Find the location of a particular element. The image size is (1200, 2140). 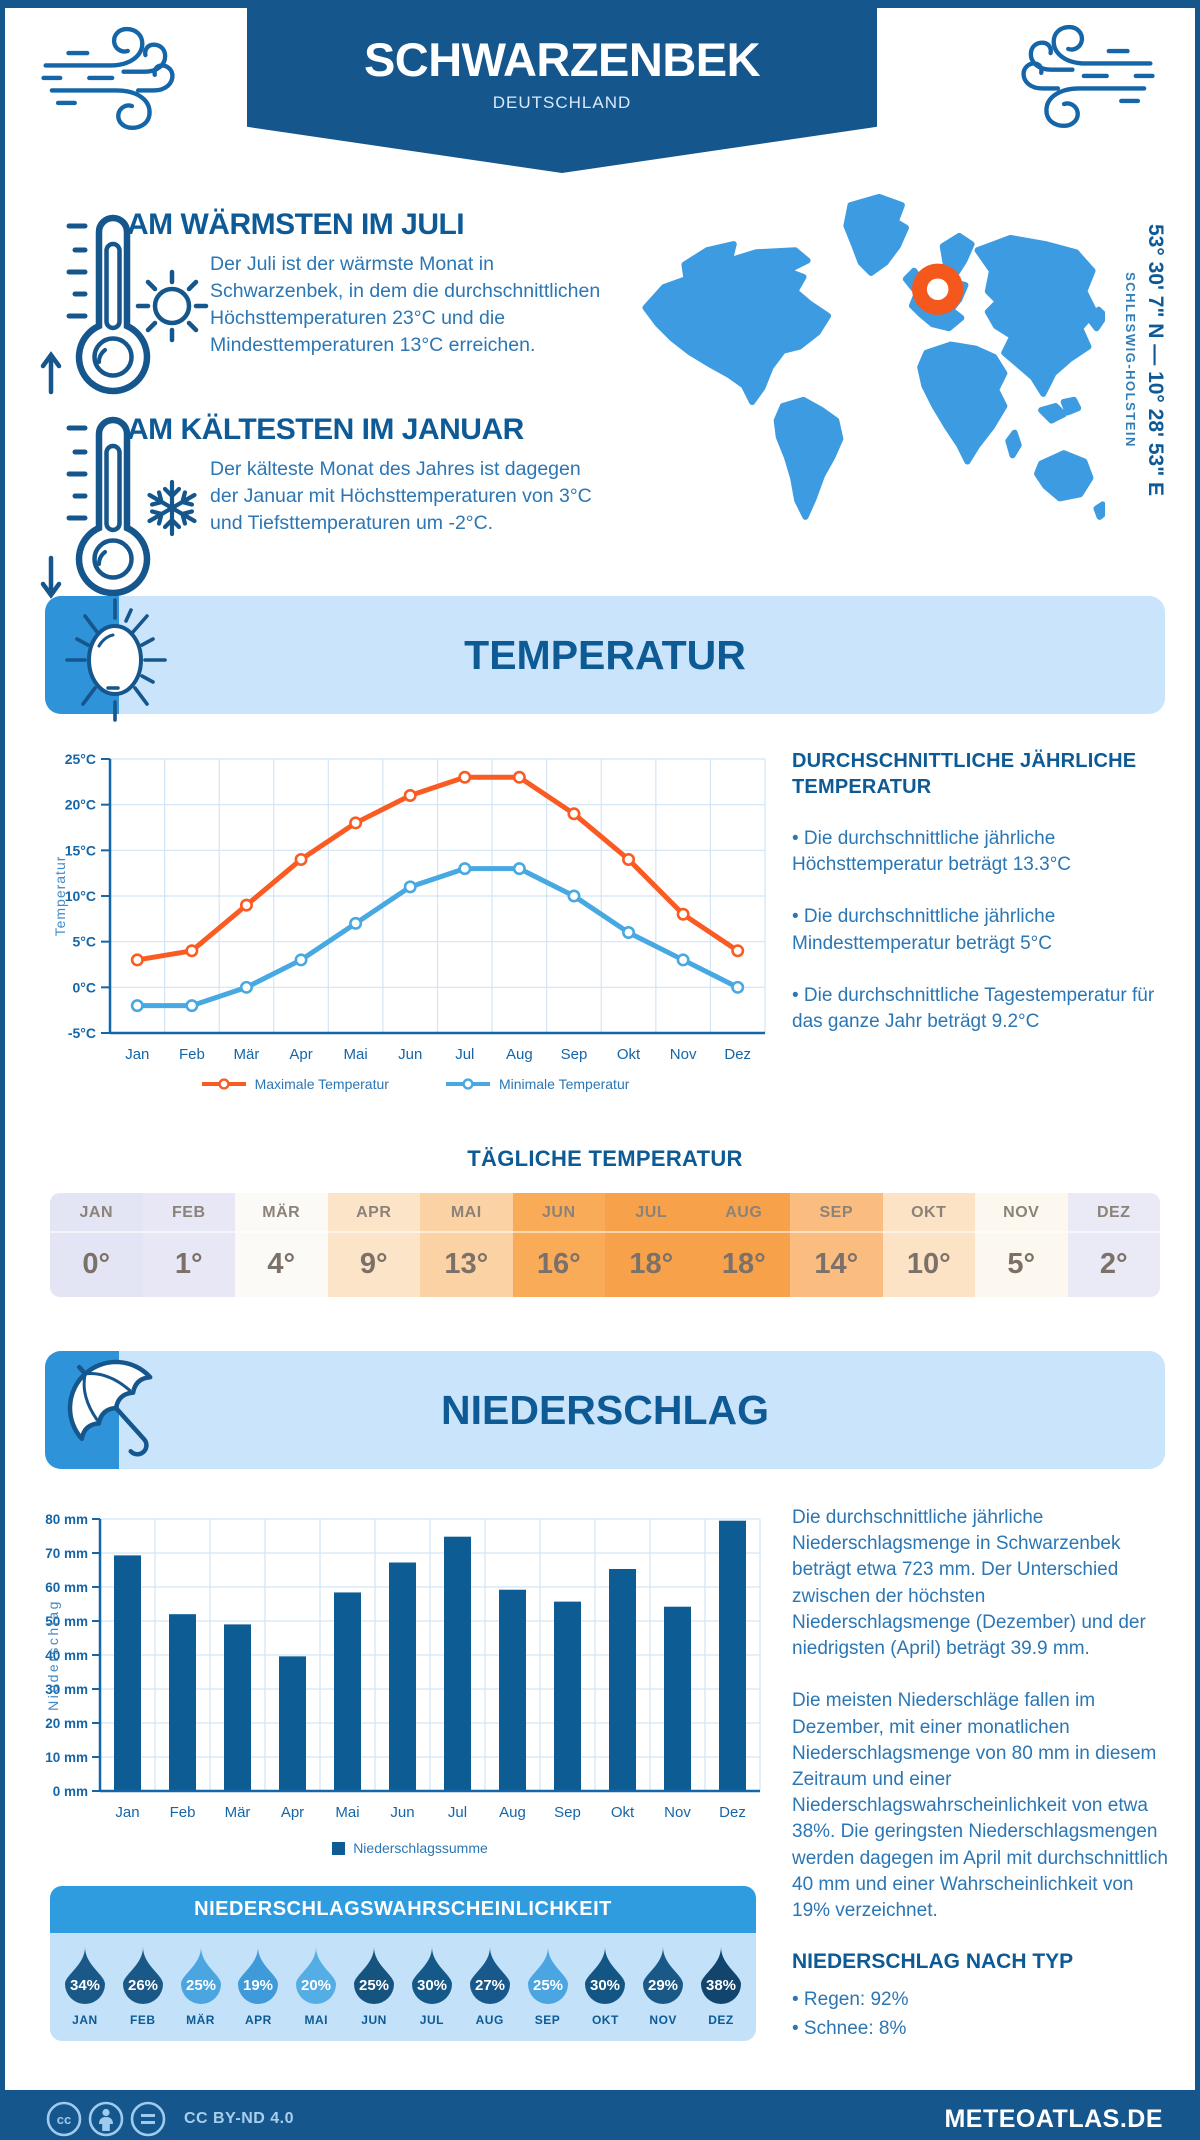

probability-month: OKT is located at coordinates (605, 2020).